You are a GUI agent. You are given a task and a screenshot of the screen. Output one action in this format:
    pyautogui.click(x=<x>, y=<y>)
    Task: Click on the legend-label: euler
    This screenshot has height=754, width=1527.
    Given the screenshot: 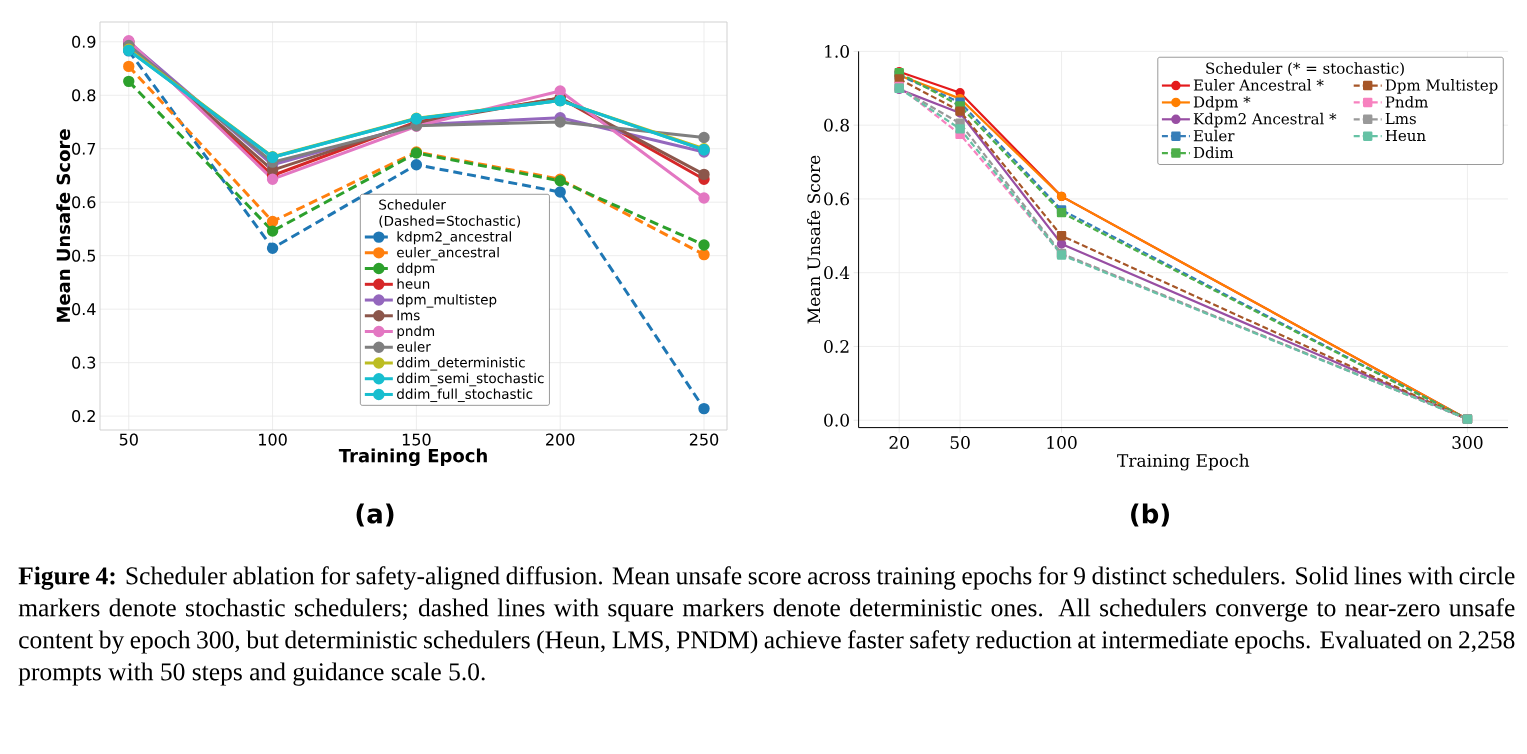 What is the action you would take?
    pyautogui.click(x=414, y=346)
    